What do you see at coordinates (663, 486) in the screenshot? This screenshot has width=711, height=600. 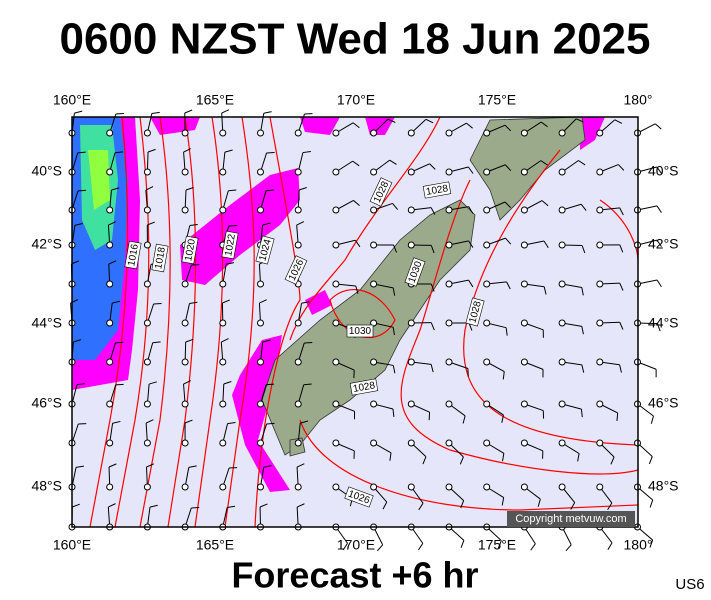 I see `lat-label: 48°S` at bounding box center [663, 486].